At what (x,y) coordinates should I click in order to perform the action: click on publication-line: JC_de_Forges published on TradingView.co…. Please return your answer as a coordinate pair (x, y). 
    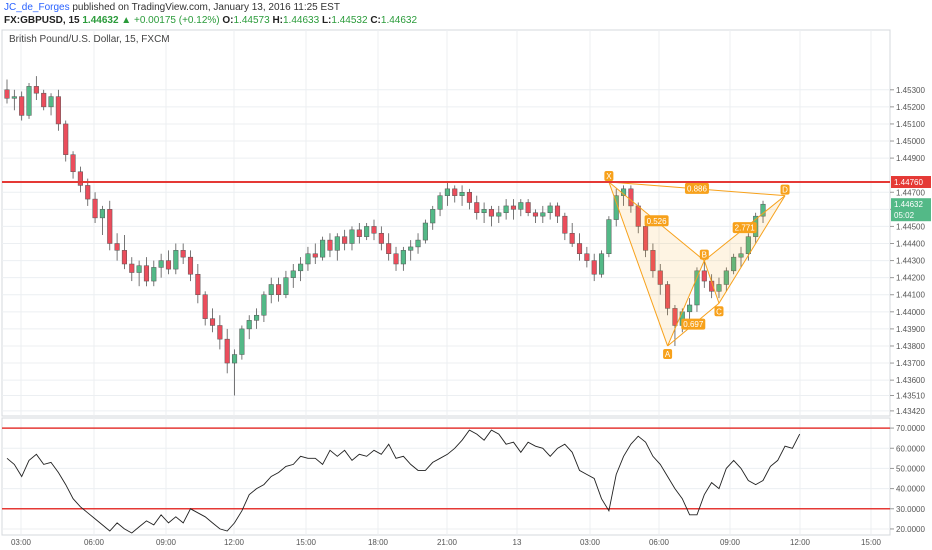
    Looking at the image, I should click on (172, 7).